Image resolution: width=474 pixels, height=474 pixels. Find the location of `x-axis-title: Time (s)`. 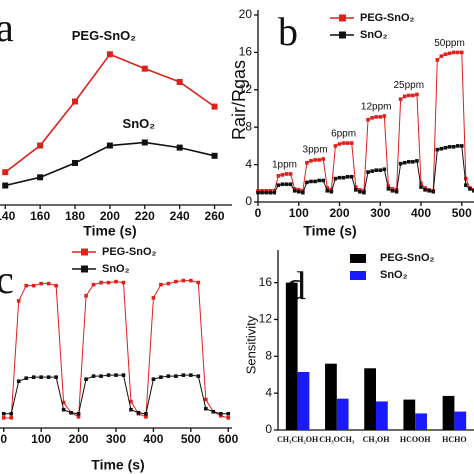

x-axis-title: Time (s) is located at coordinates (109, 231).